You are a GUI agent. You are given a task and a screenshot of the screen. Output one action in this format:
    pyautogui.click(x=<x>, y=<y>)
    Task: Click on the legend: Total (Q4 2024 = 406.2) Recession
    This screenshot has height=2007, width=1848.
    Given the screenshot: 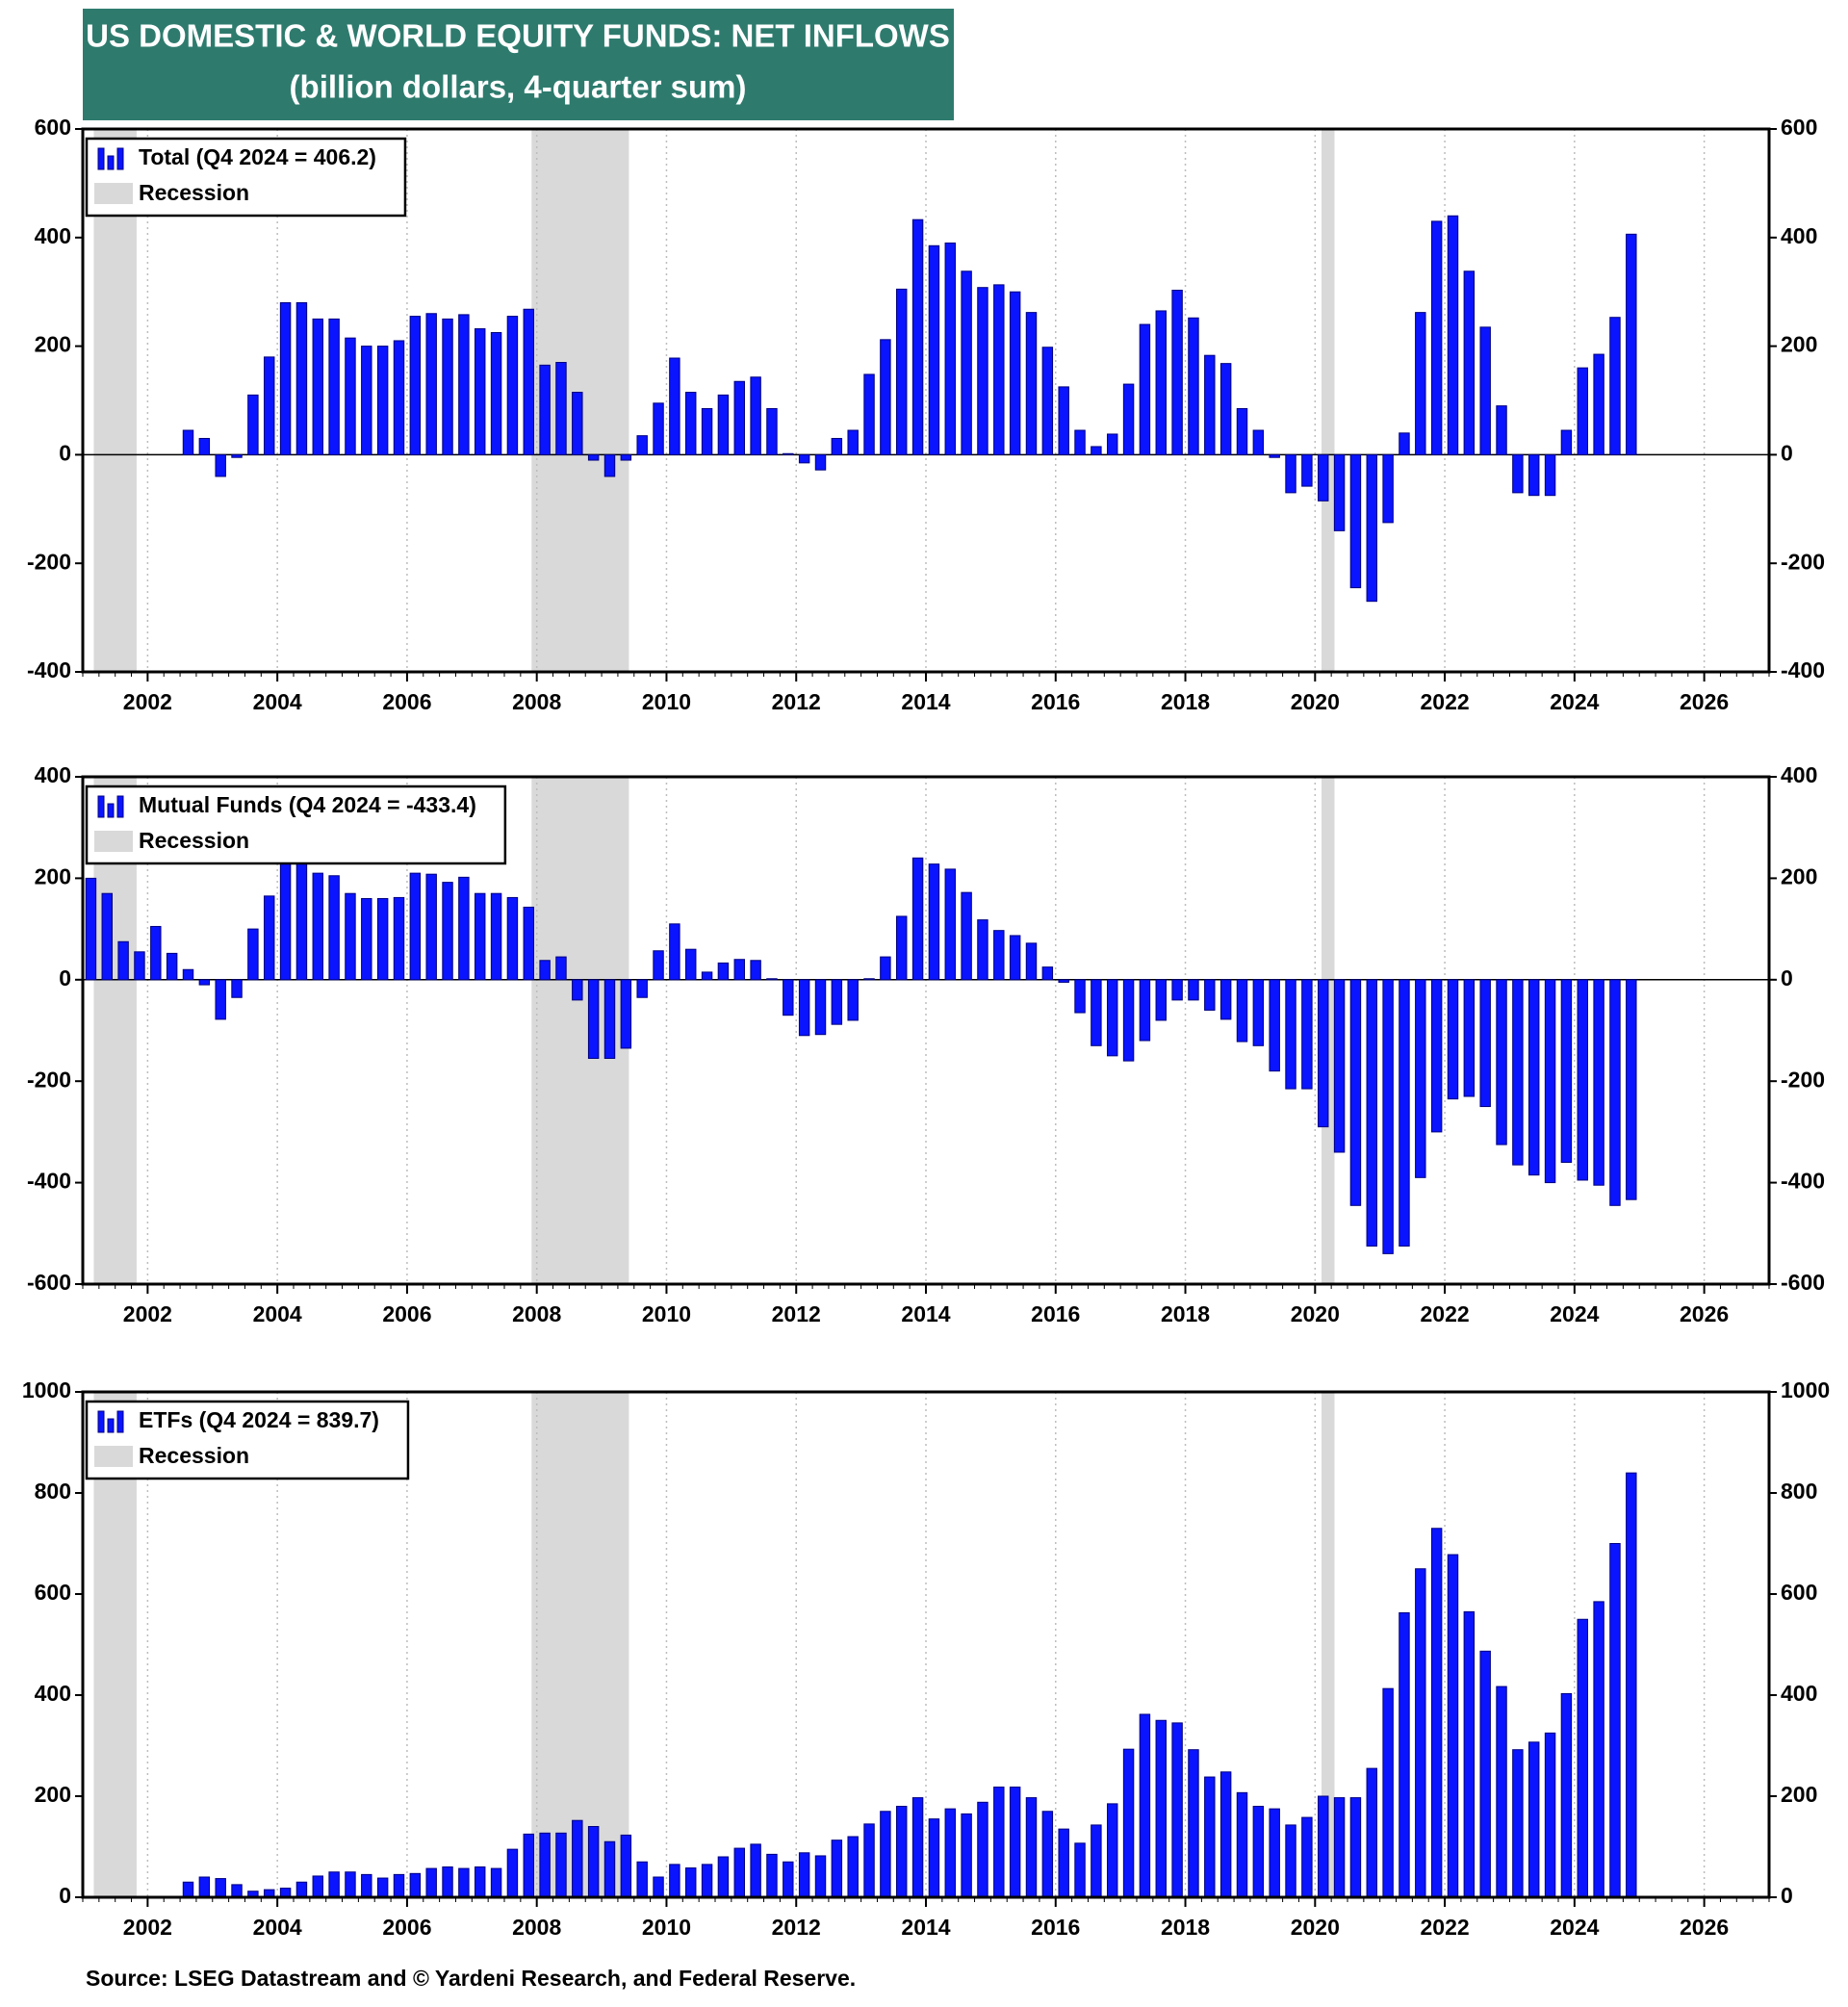 What is the action you would take?
    pyautogui.click(x=246, y=178)
    